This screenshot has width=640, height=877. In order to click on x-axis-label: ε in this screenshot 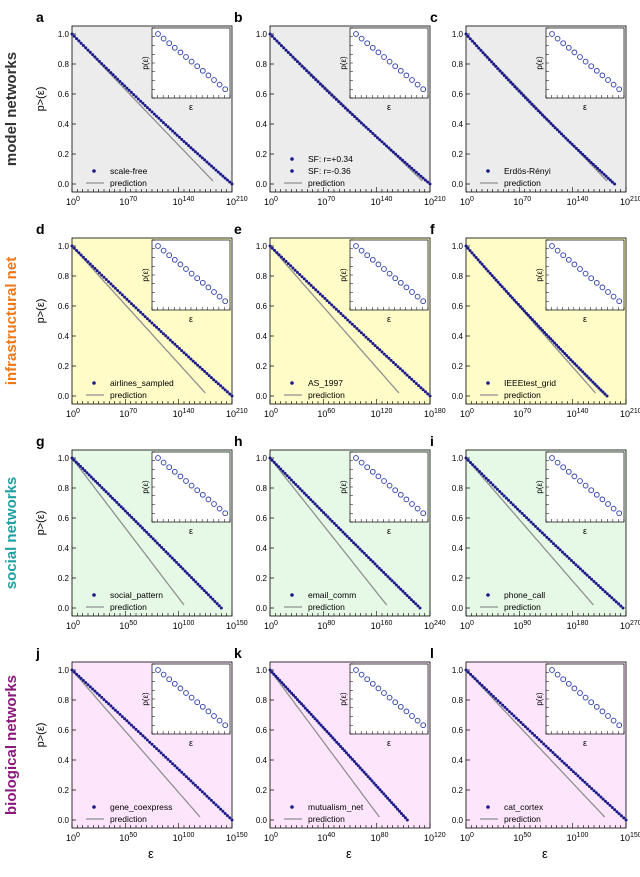, I will do `click(151, 853)`.